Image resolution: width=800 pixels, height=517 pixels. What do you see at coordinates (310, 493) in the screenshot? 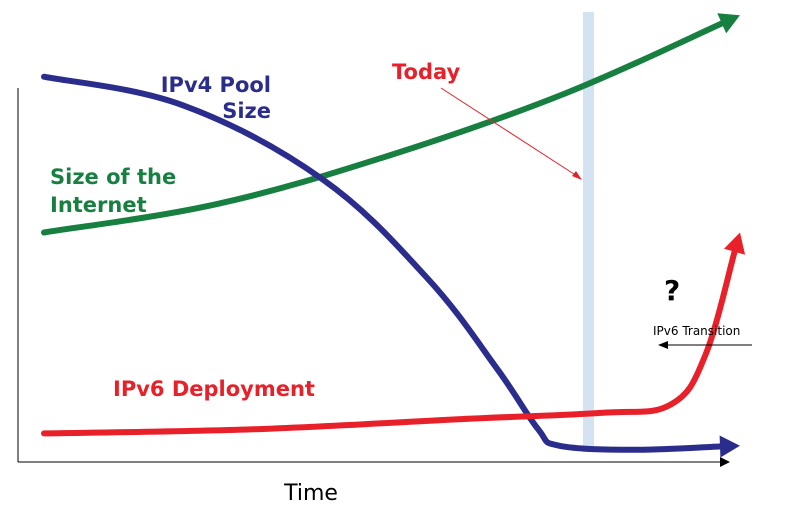
I see `x-axis-label: Time` at bounding box center [310, 493].